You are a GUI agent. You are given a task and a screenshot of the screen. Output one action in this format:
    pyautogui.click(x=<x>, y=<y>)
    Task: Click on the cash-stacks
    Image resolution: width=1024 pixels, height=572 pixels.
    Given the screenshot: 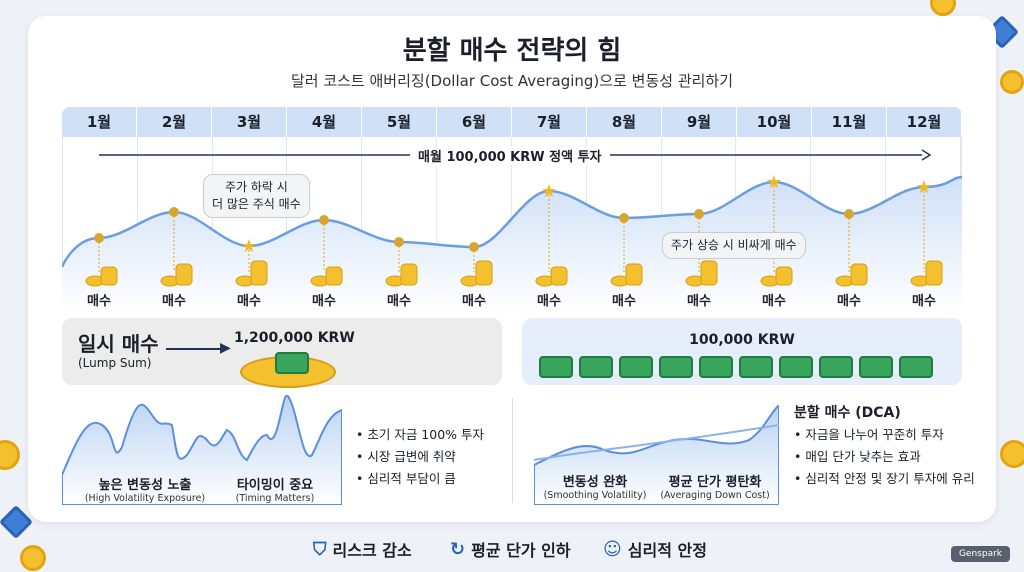 What is the action you would take?
    pyautogui.click(x=736, y=369)
    